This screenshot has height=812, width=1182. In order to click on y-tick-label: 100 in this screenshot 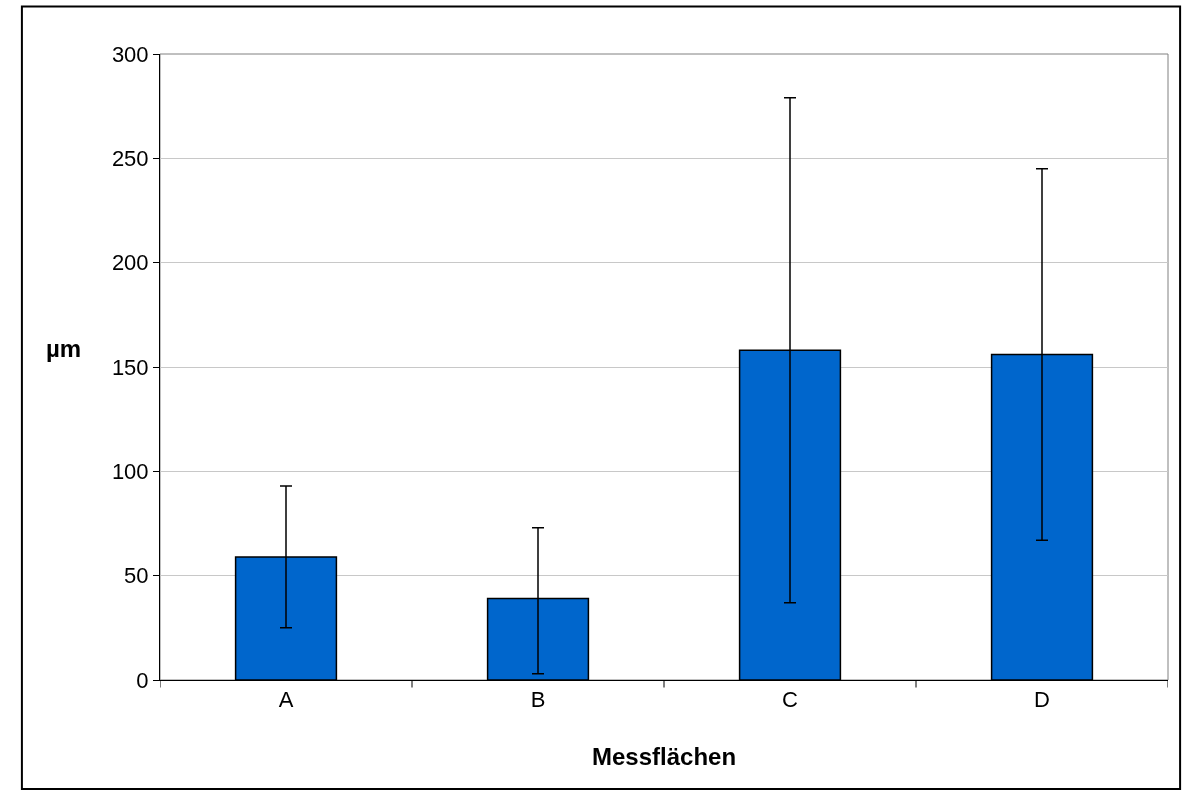, I will do `click(130, 472)`.